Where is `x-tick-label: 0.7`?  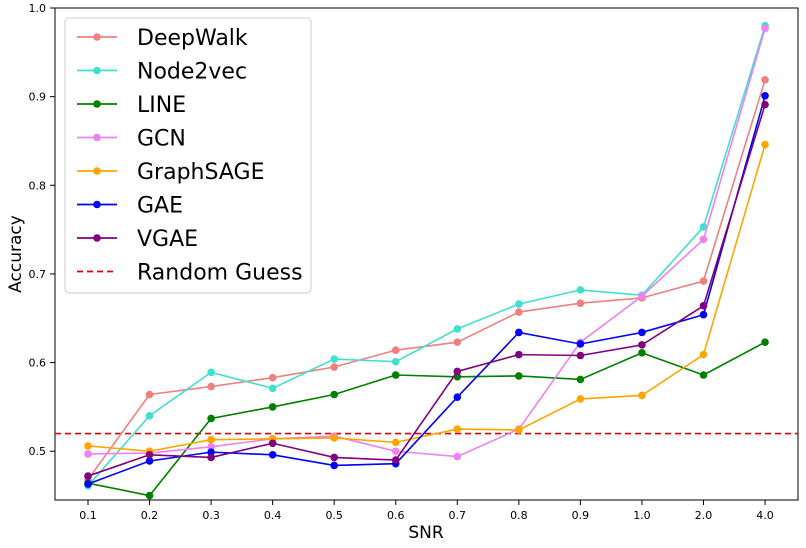
x-tick-label: 0.7 is located at coordinates (458, 515).